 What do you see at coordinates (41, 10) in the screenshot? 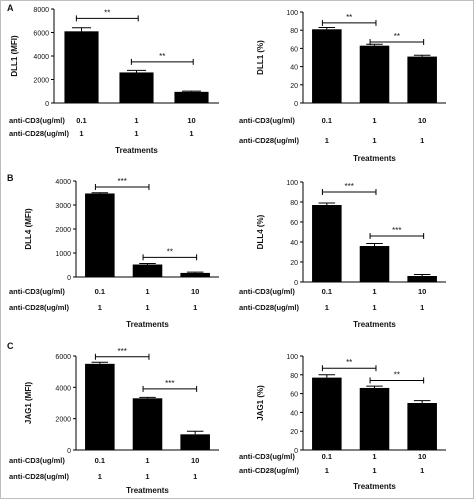
I see `y-tick-label: 8000` at bounding box center [41, 10].